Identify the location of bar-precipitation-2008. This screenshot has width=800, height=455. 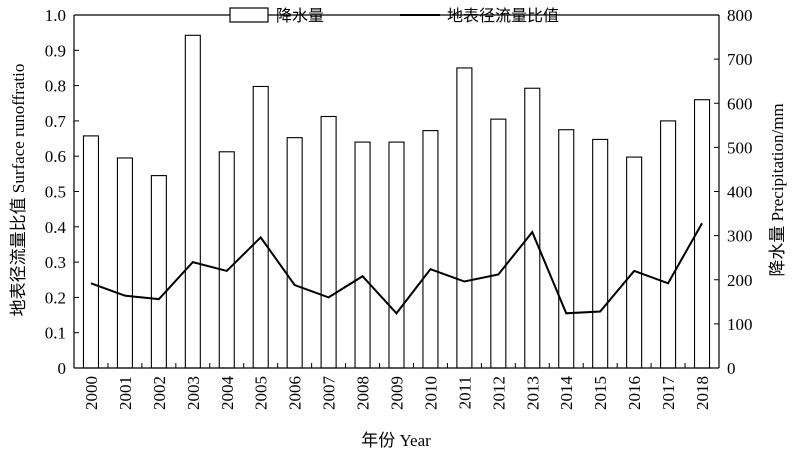
(362, 255).